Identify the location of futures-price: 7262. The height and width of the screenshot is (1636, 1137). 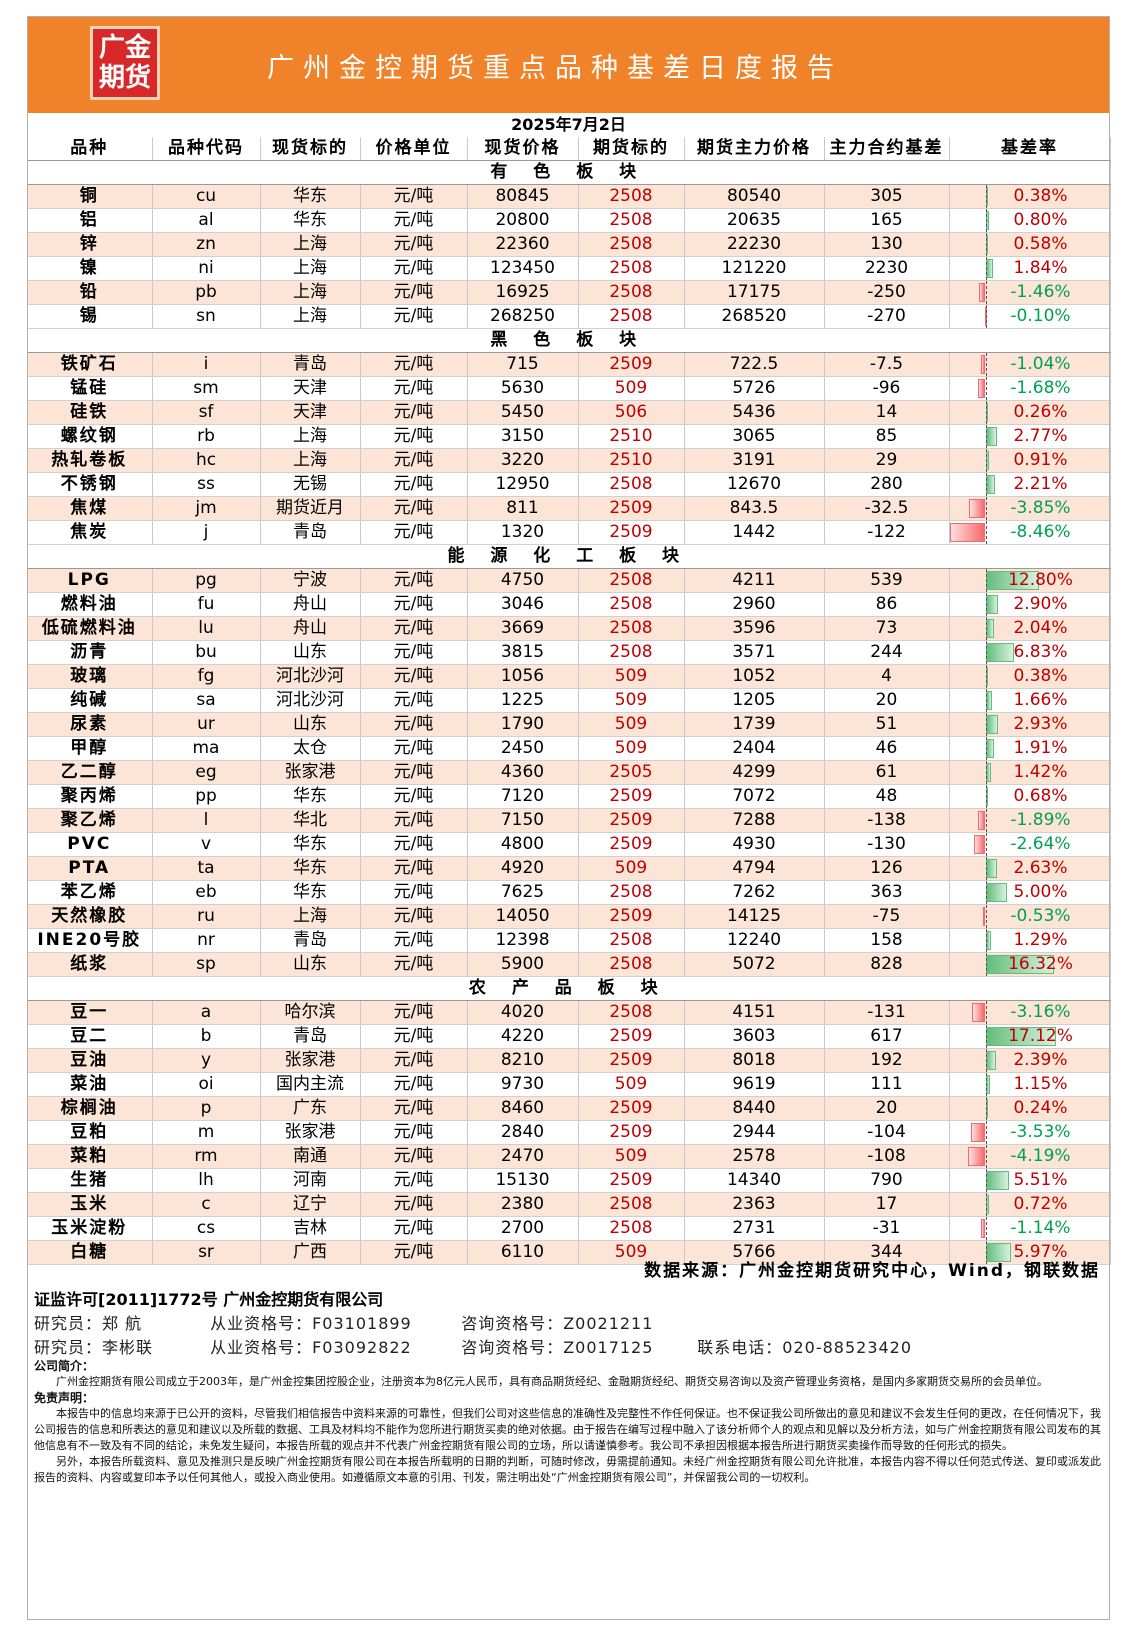
(754, 892).